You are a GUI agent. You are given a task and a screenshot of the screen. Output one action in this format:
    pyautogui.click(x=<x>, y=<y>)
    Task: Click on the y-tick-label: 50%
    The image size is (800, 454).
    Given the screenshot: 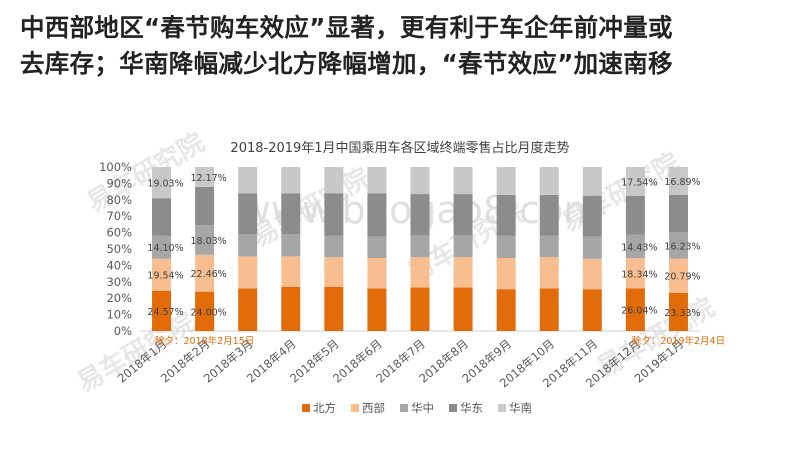 What is the action you would take?
    pyautogui.click(x=119, y=249)
    